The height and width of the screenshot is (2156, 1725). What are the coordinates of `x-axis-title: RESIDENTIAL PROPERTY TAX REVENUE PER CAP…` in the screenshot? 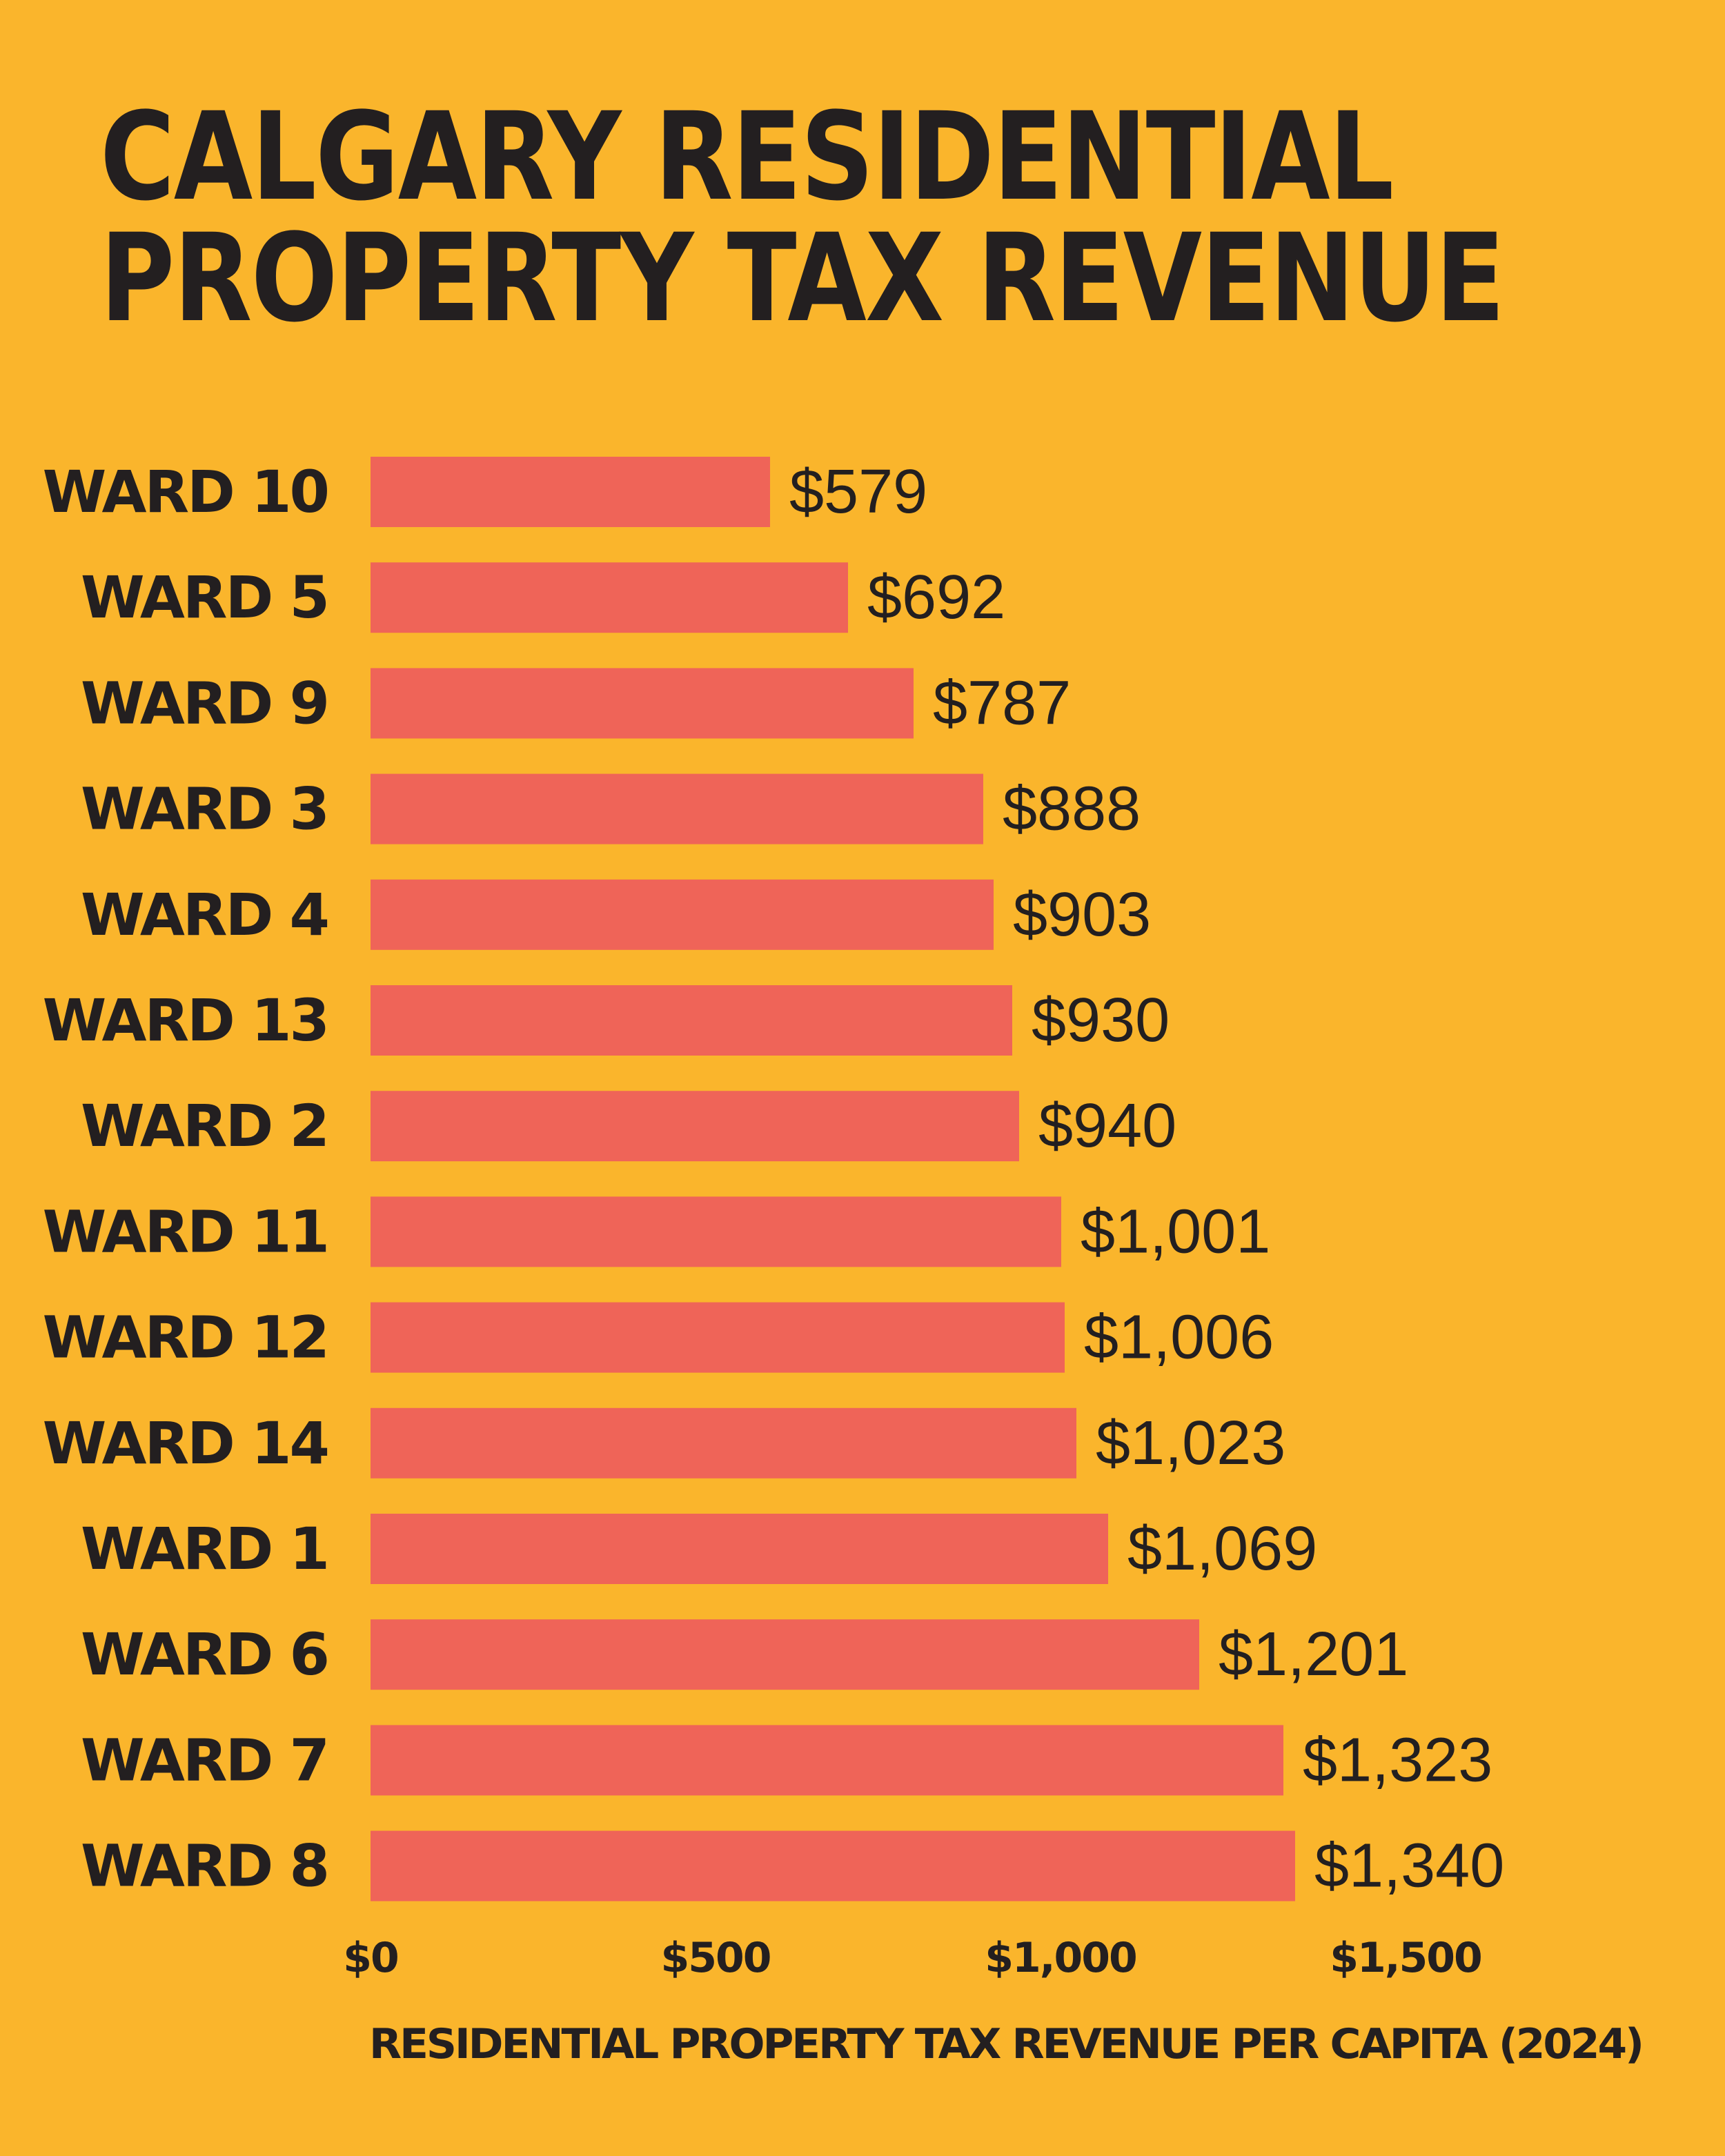 It's located at (1005, 2044).